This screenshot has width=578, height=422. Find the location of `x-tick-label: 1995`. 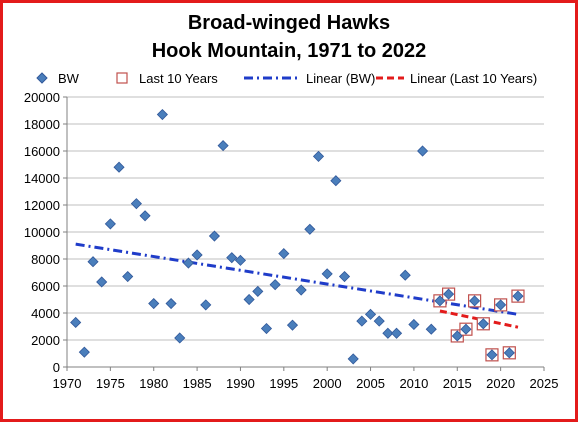

x-tick-label: 1995 is located at coordinates (283, 383).